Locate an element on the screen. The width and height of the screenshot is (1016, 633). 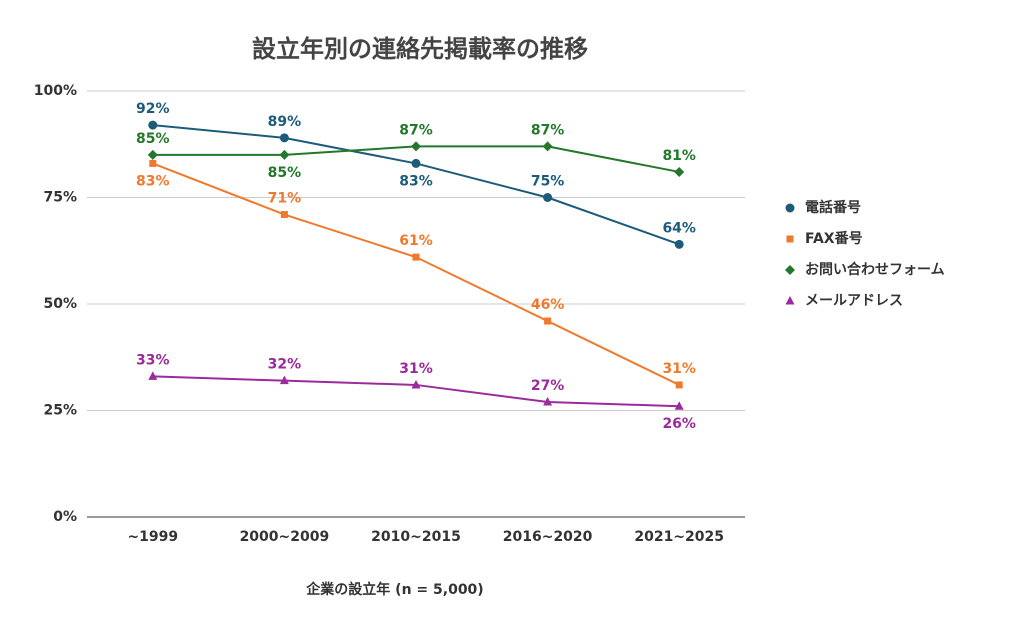
data-label: 64% is located at coordinates (679, 228).